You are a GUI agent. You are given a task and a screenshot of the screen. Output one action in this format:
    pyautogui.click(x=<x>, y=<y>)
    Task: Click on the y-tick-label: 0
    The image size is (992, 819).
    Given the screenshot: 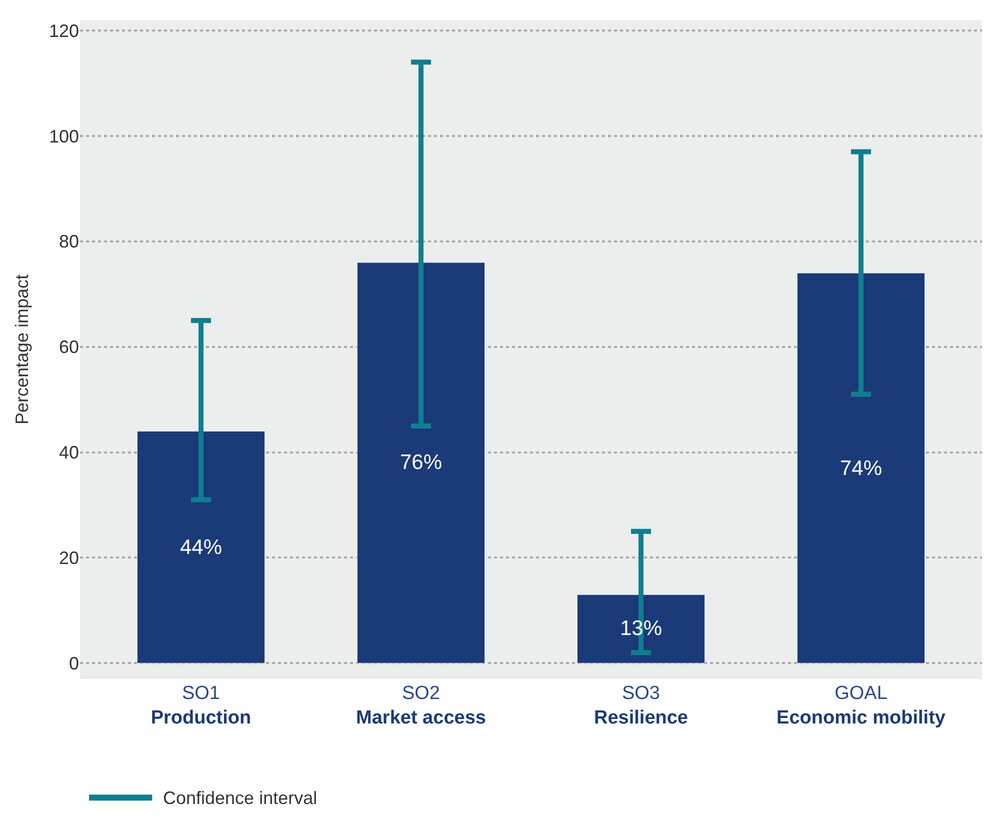 What is the action you would take?
    pyautogui.click(x=73, y=663)
    